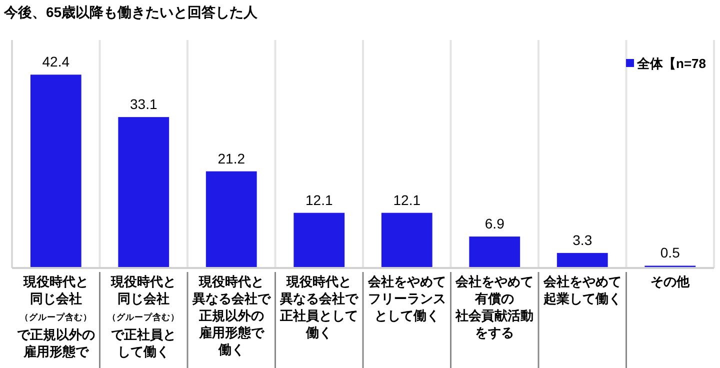 The width and height of the screenshot is (720, 368). Describe the element at coordinates (582, 290) in the screenshot. I see `x-tick-label: 会社をやめて起業して働く` at that location.